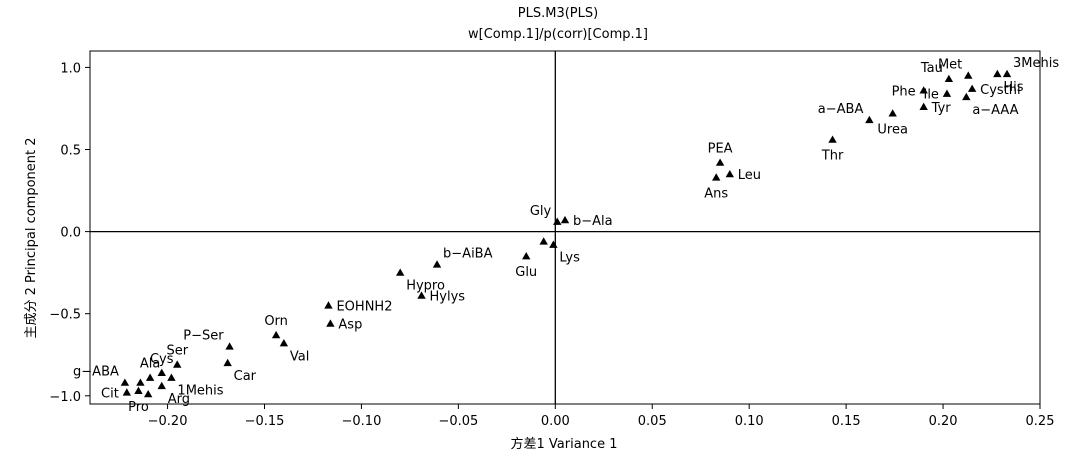 Image resolution: width=1077 pixels, height=463 pixels. What do you see at coordinates (350, 325) in the screenshot?
I see `data-point-label: Asp` at bounding box center [350, 325].